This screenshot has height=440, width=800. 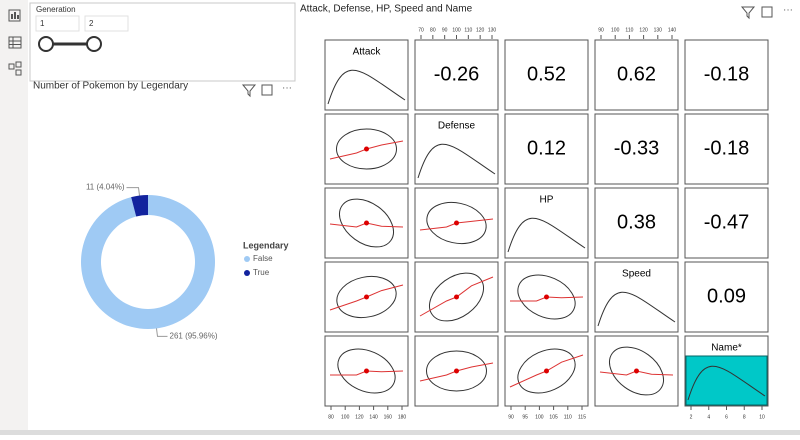 I want to click on tick-label: 6, so click(x=726, y=417).